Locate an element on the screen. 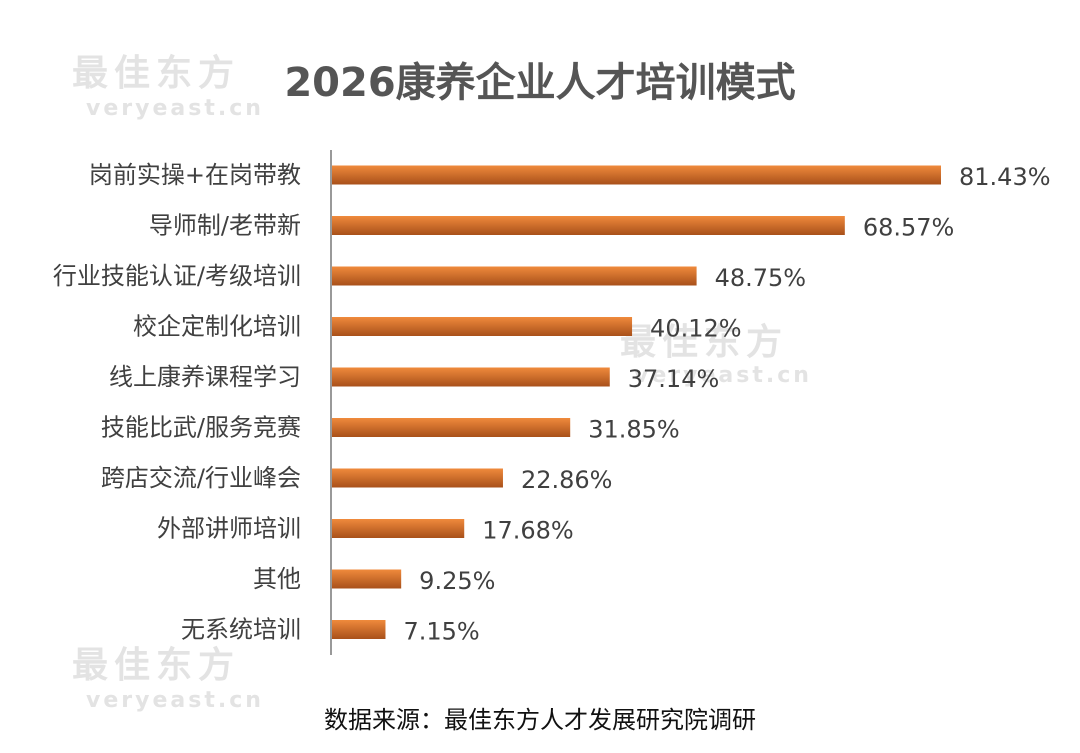 This screenshot has width=1080, height=753. value-label: 48.75% is located at coordinates (761, 278).